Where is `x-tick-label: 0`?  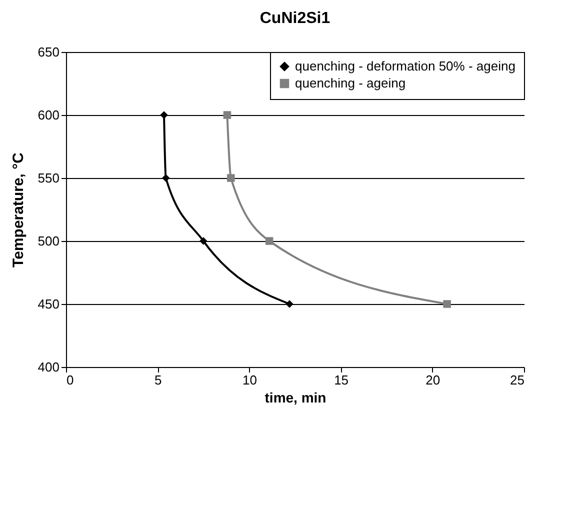 x-tick-label: 0 is located at coordinates (70, 380).